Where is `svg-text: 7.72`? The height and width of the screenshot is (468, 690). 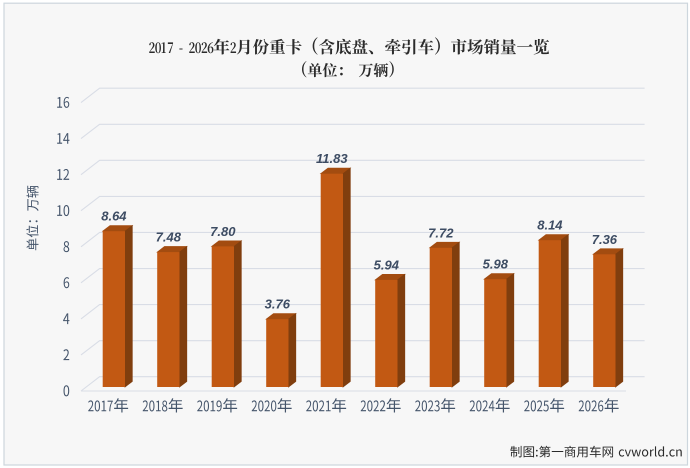
svg-text: 7.72 is located at coordinates (441, 232).